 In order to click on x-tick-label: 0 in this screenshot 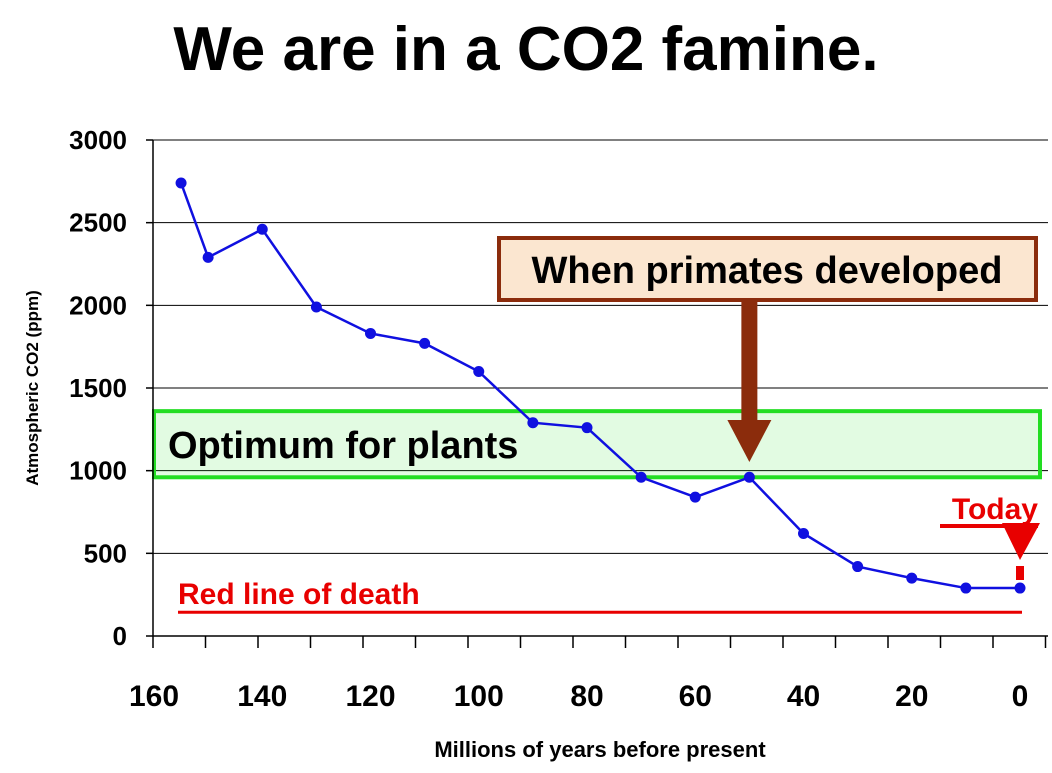, I will do `click(1020, 696)`.